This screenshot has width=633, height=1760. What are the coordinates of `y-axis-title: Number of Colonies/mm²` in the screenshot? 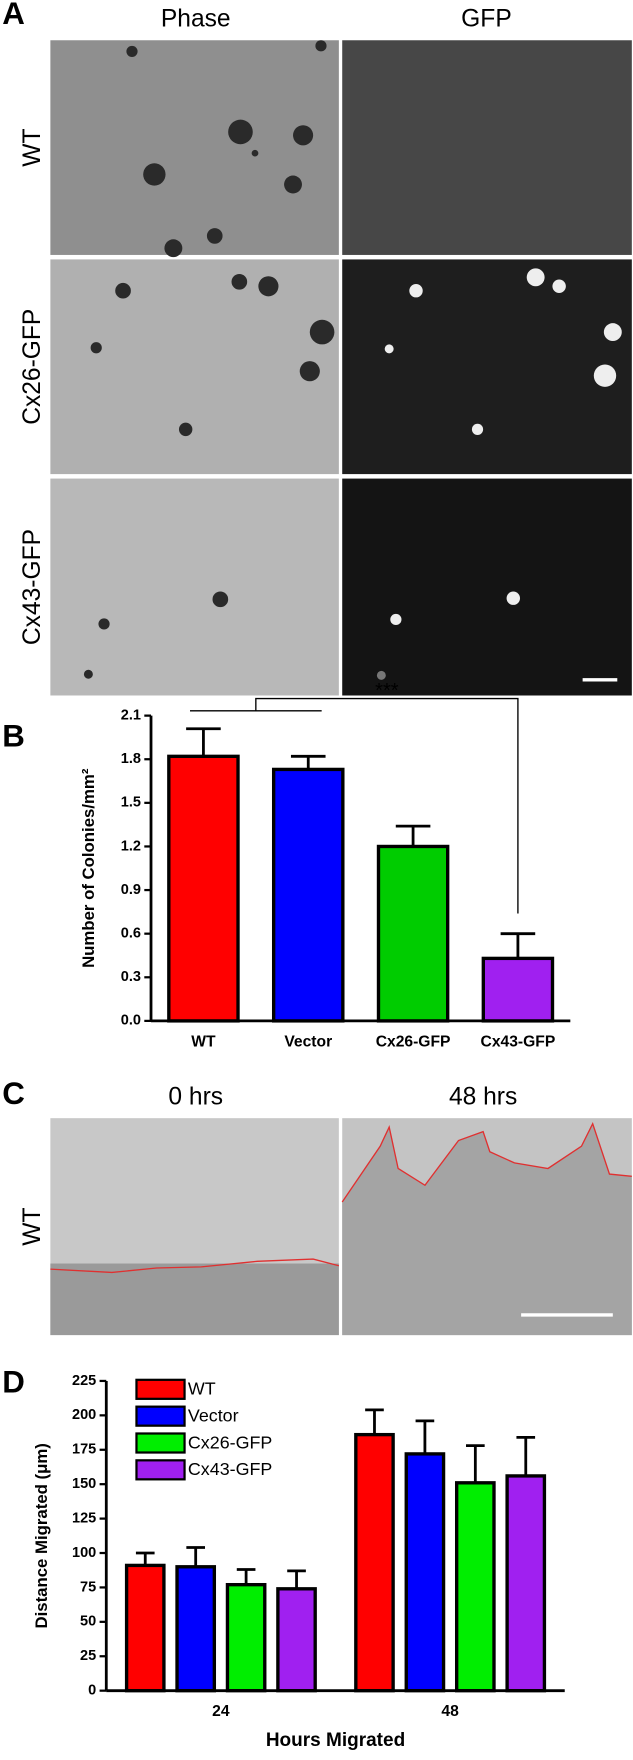 It's located at (88, 868).